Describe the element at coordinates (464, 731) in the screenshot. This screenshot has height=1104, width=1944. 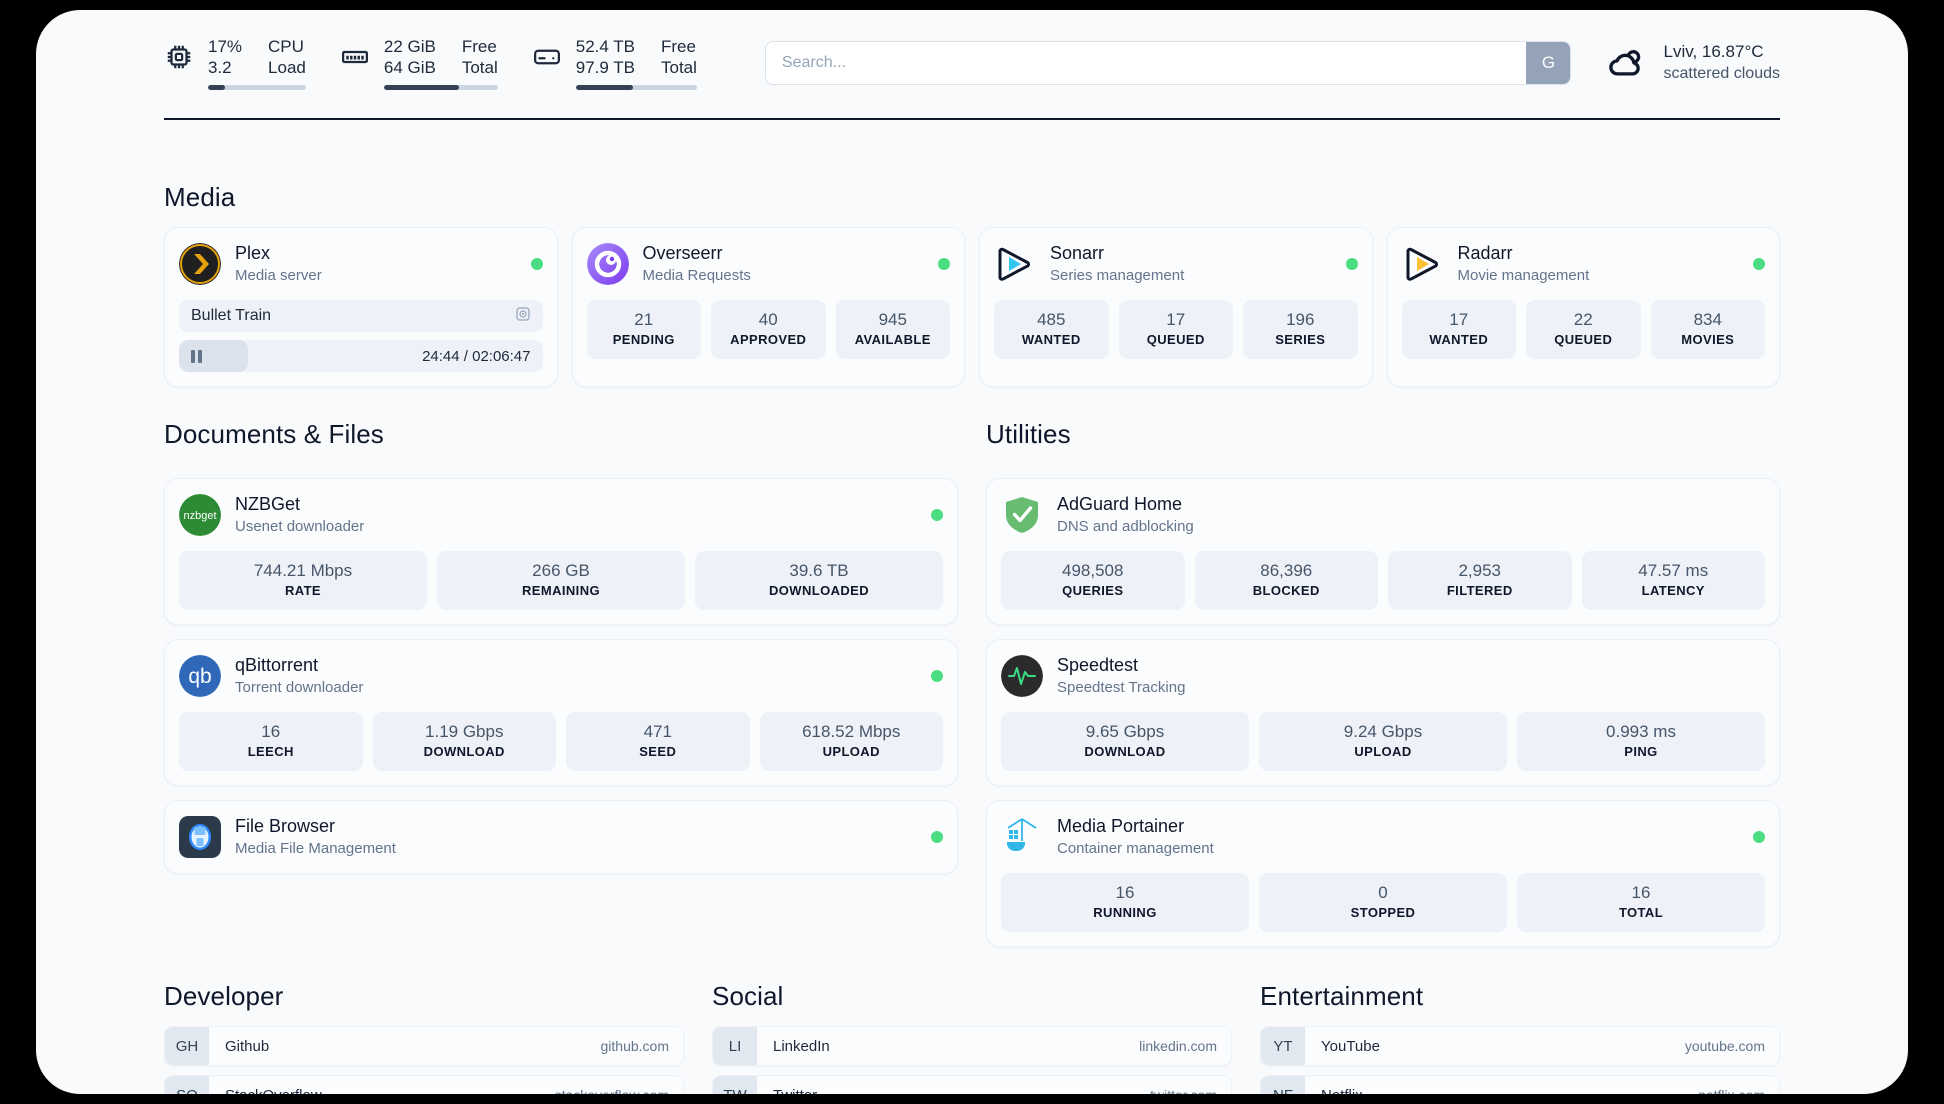
I see `stat-value: 1.19 Gbps` at that location.